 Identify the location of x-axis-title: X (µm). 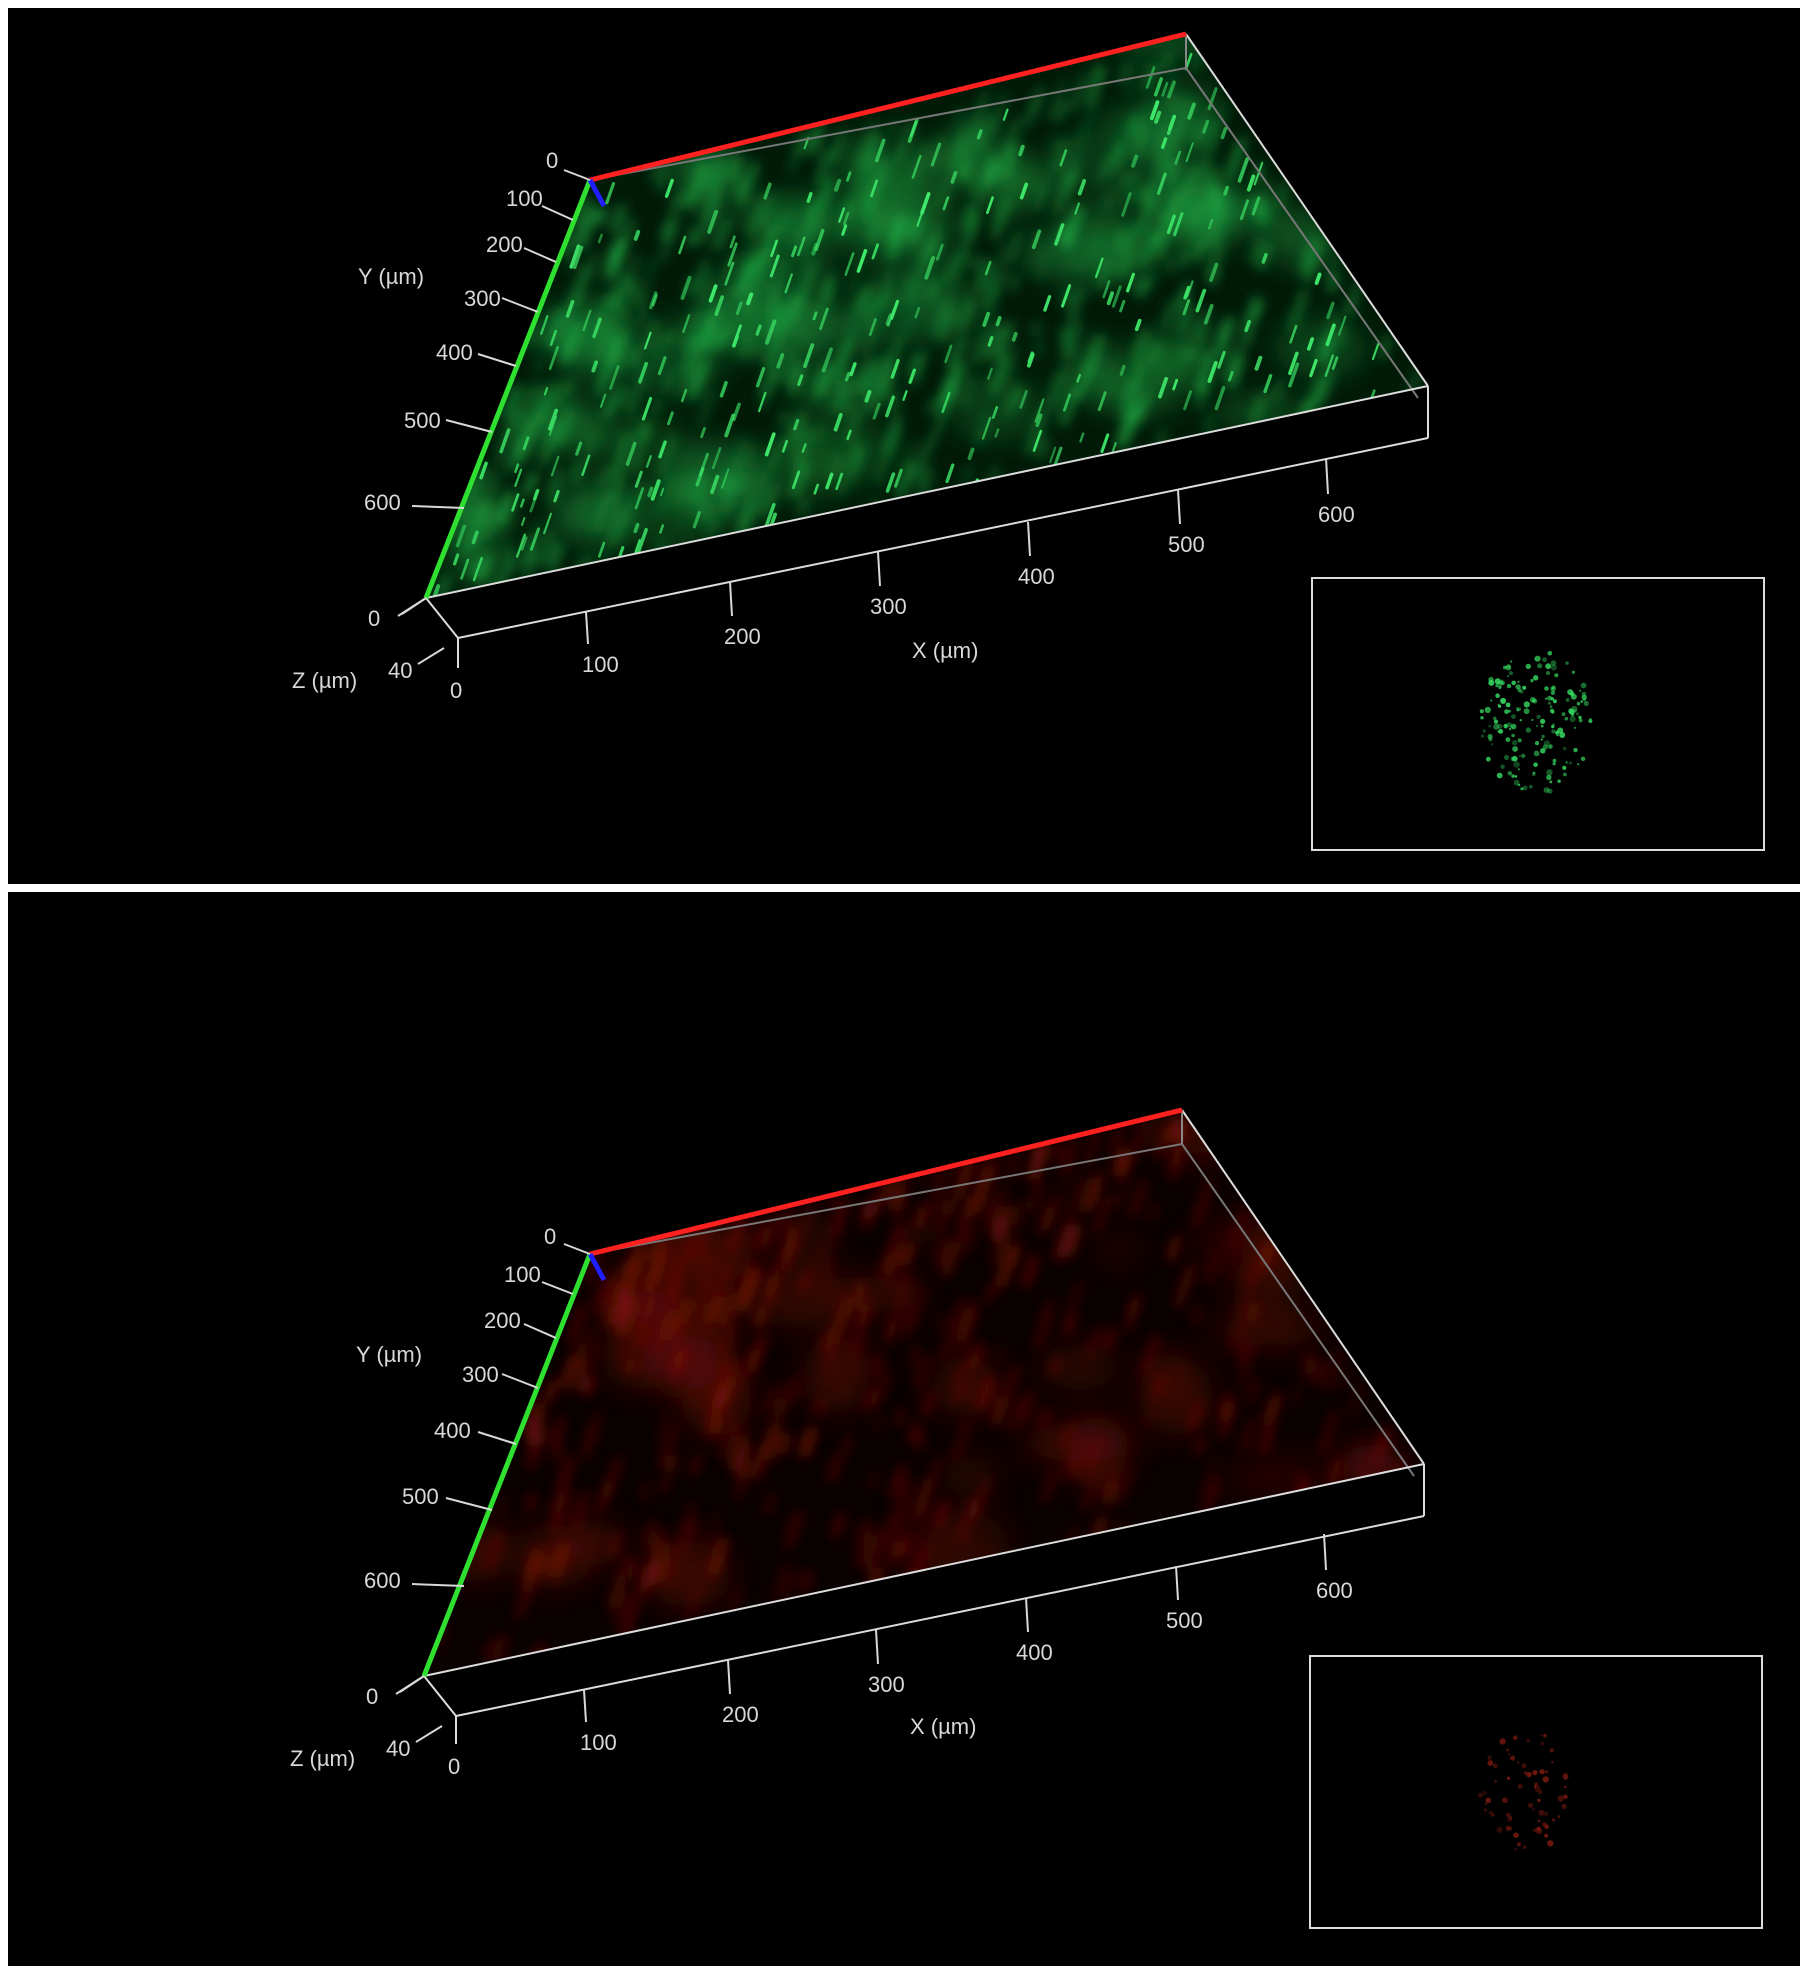
(943, 1726).